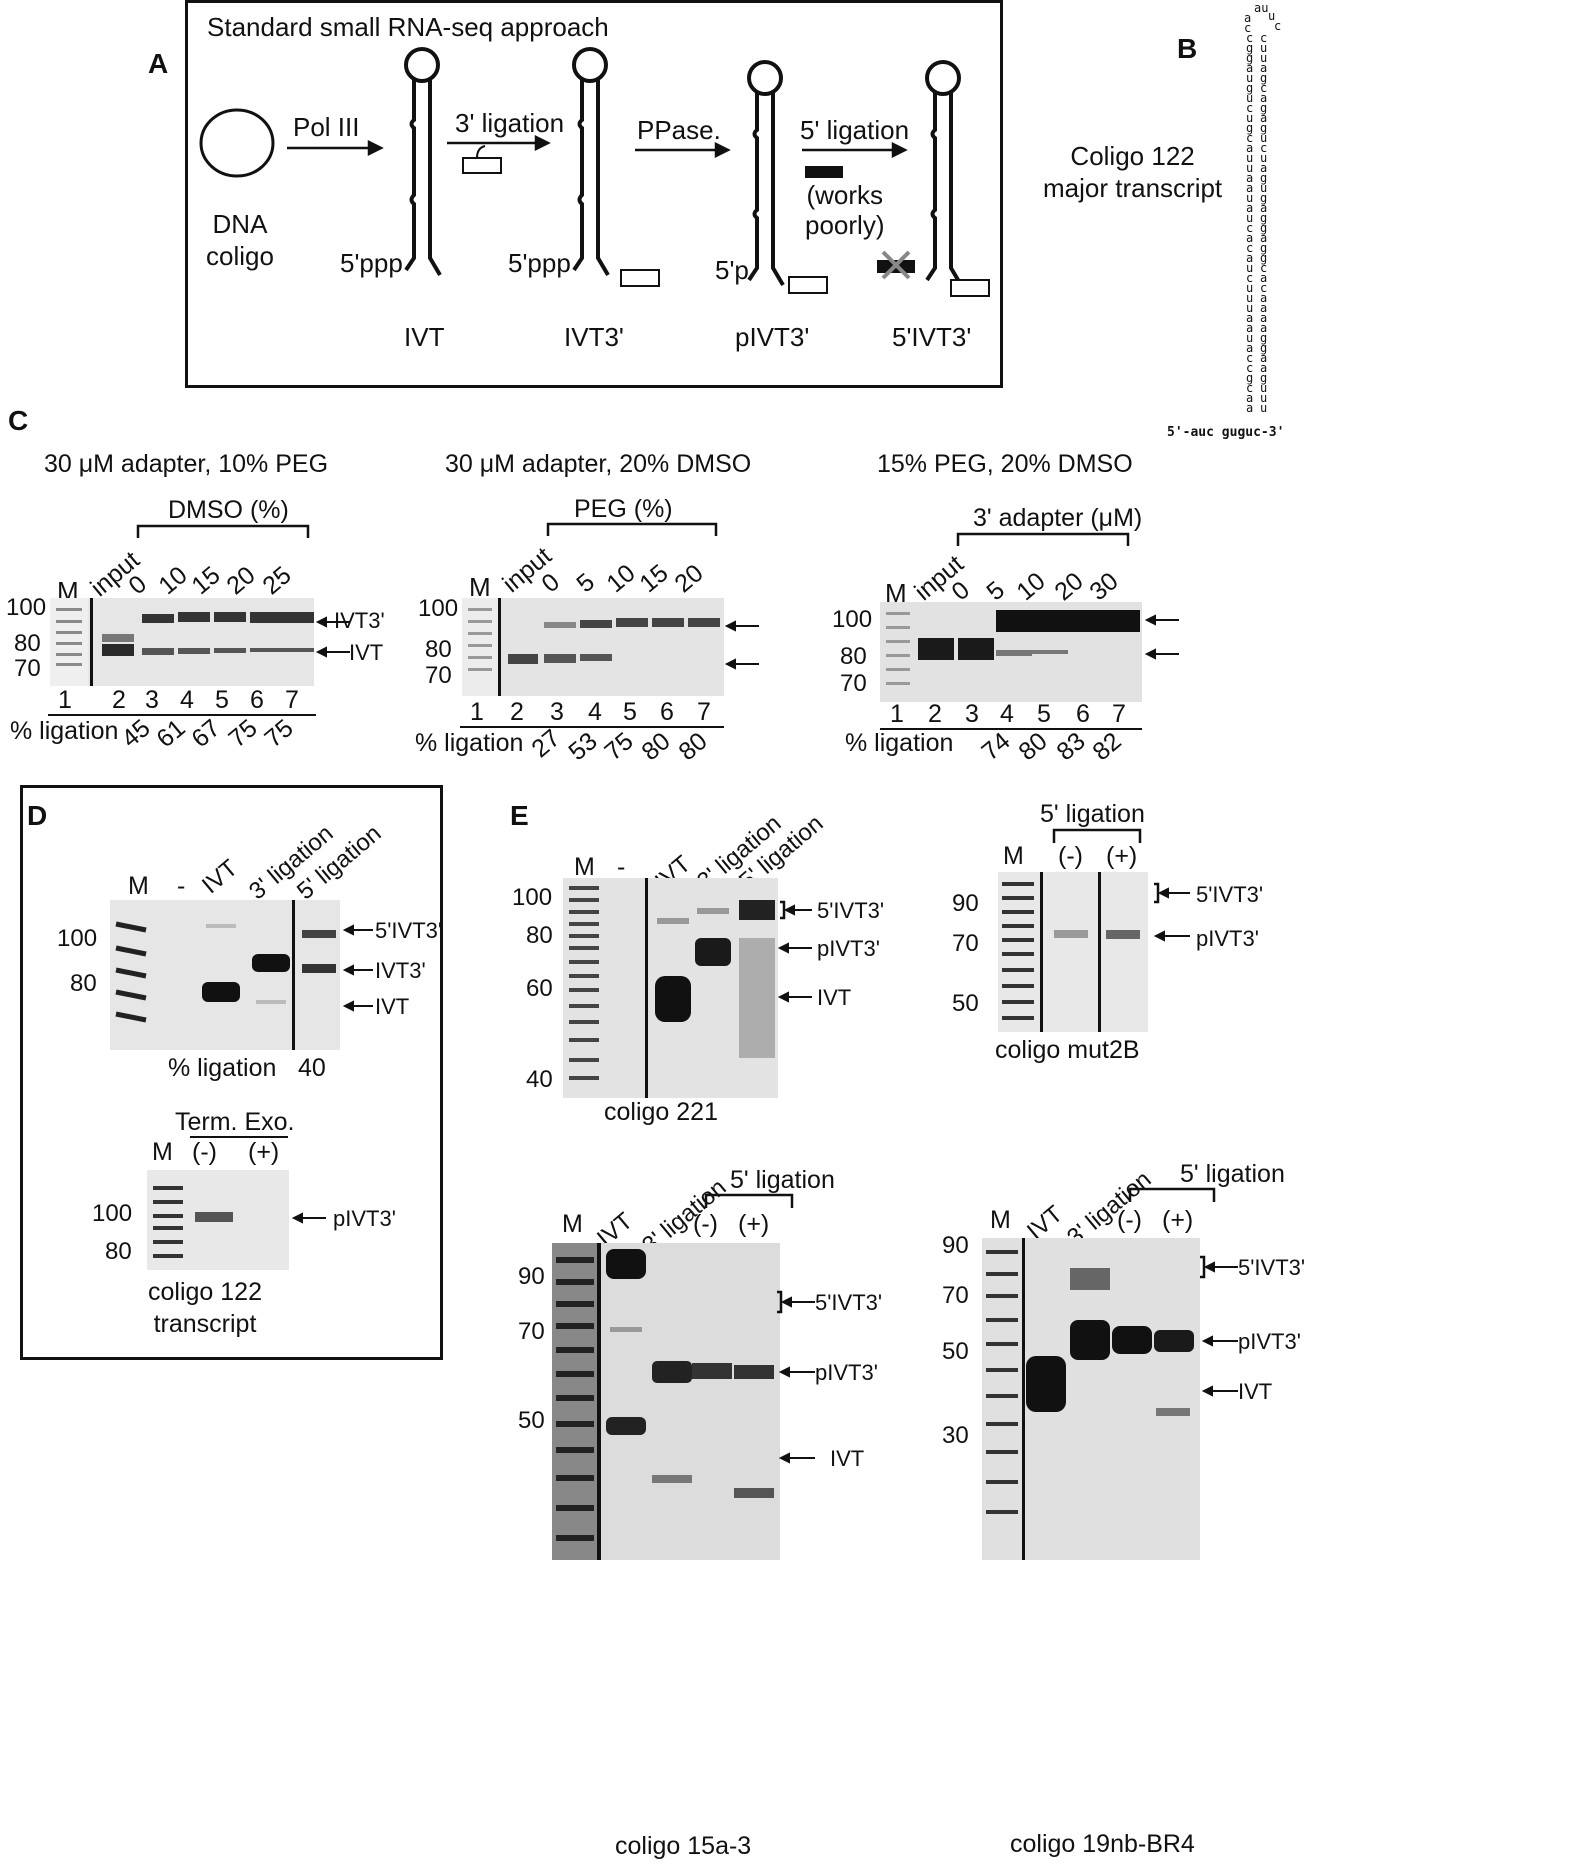  What do you see at coordinates (182, 715) in the screenshot?
I see `c1-underline` at bounding box center [182, 715].